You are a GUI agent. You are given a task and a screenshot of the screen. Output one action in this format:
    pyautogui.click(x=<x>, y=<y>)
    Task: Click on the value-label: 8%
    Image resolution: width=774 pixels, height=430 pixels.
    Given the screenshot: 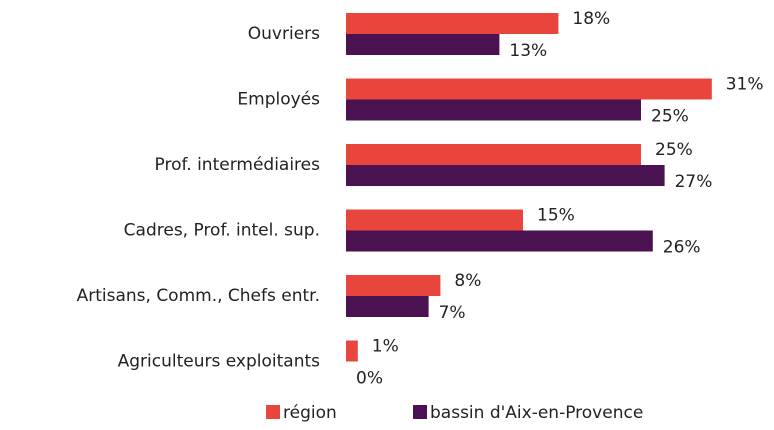 What is the action you would take?
    pyautogui.click(x=467, y=281)
    